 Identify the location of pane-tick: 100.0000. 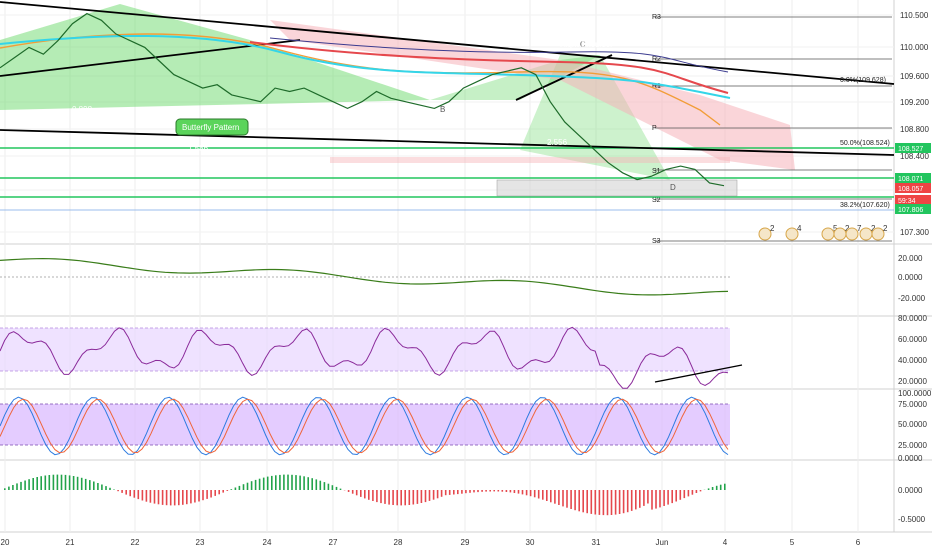
(915, 393).